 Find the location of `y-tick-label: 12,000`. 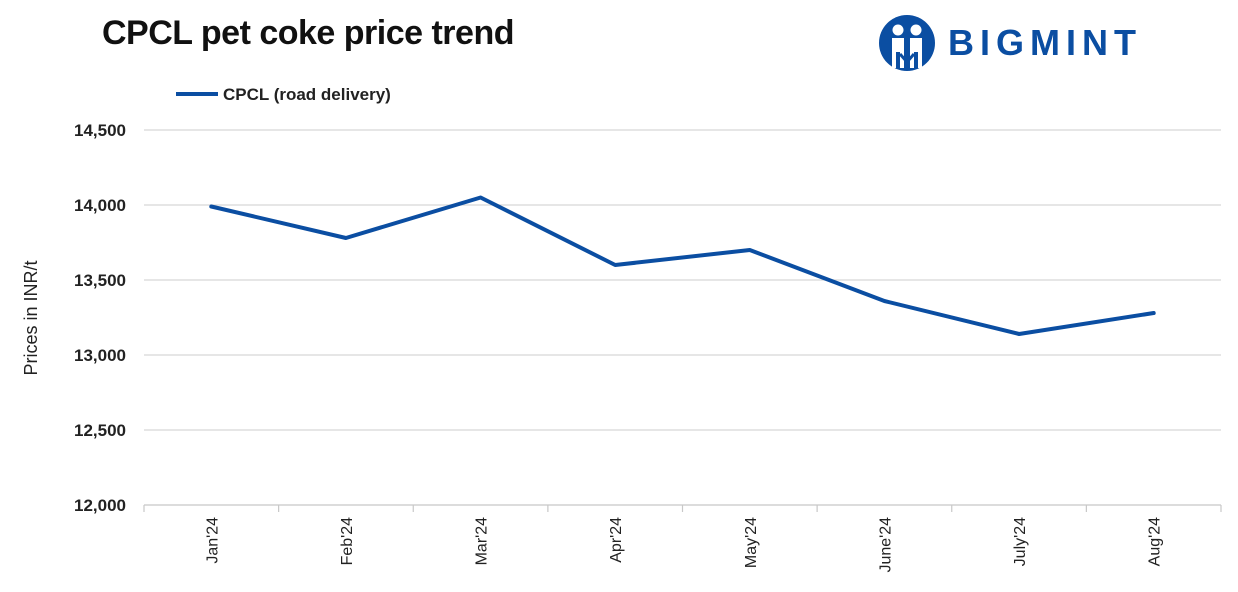

y-tick-label: 12,000 is located at coordinates (100, 505).